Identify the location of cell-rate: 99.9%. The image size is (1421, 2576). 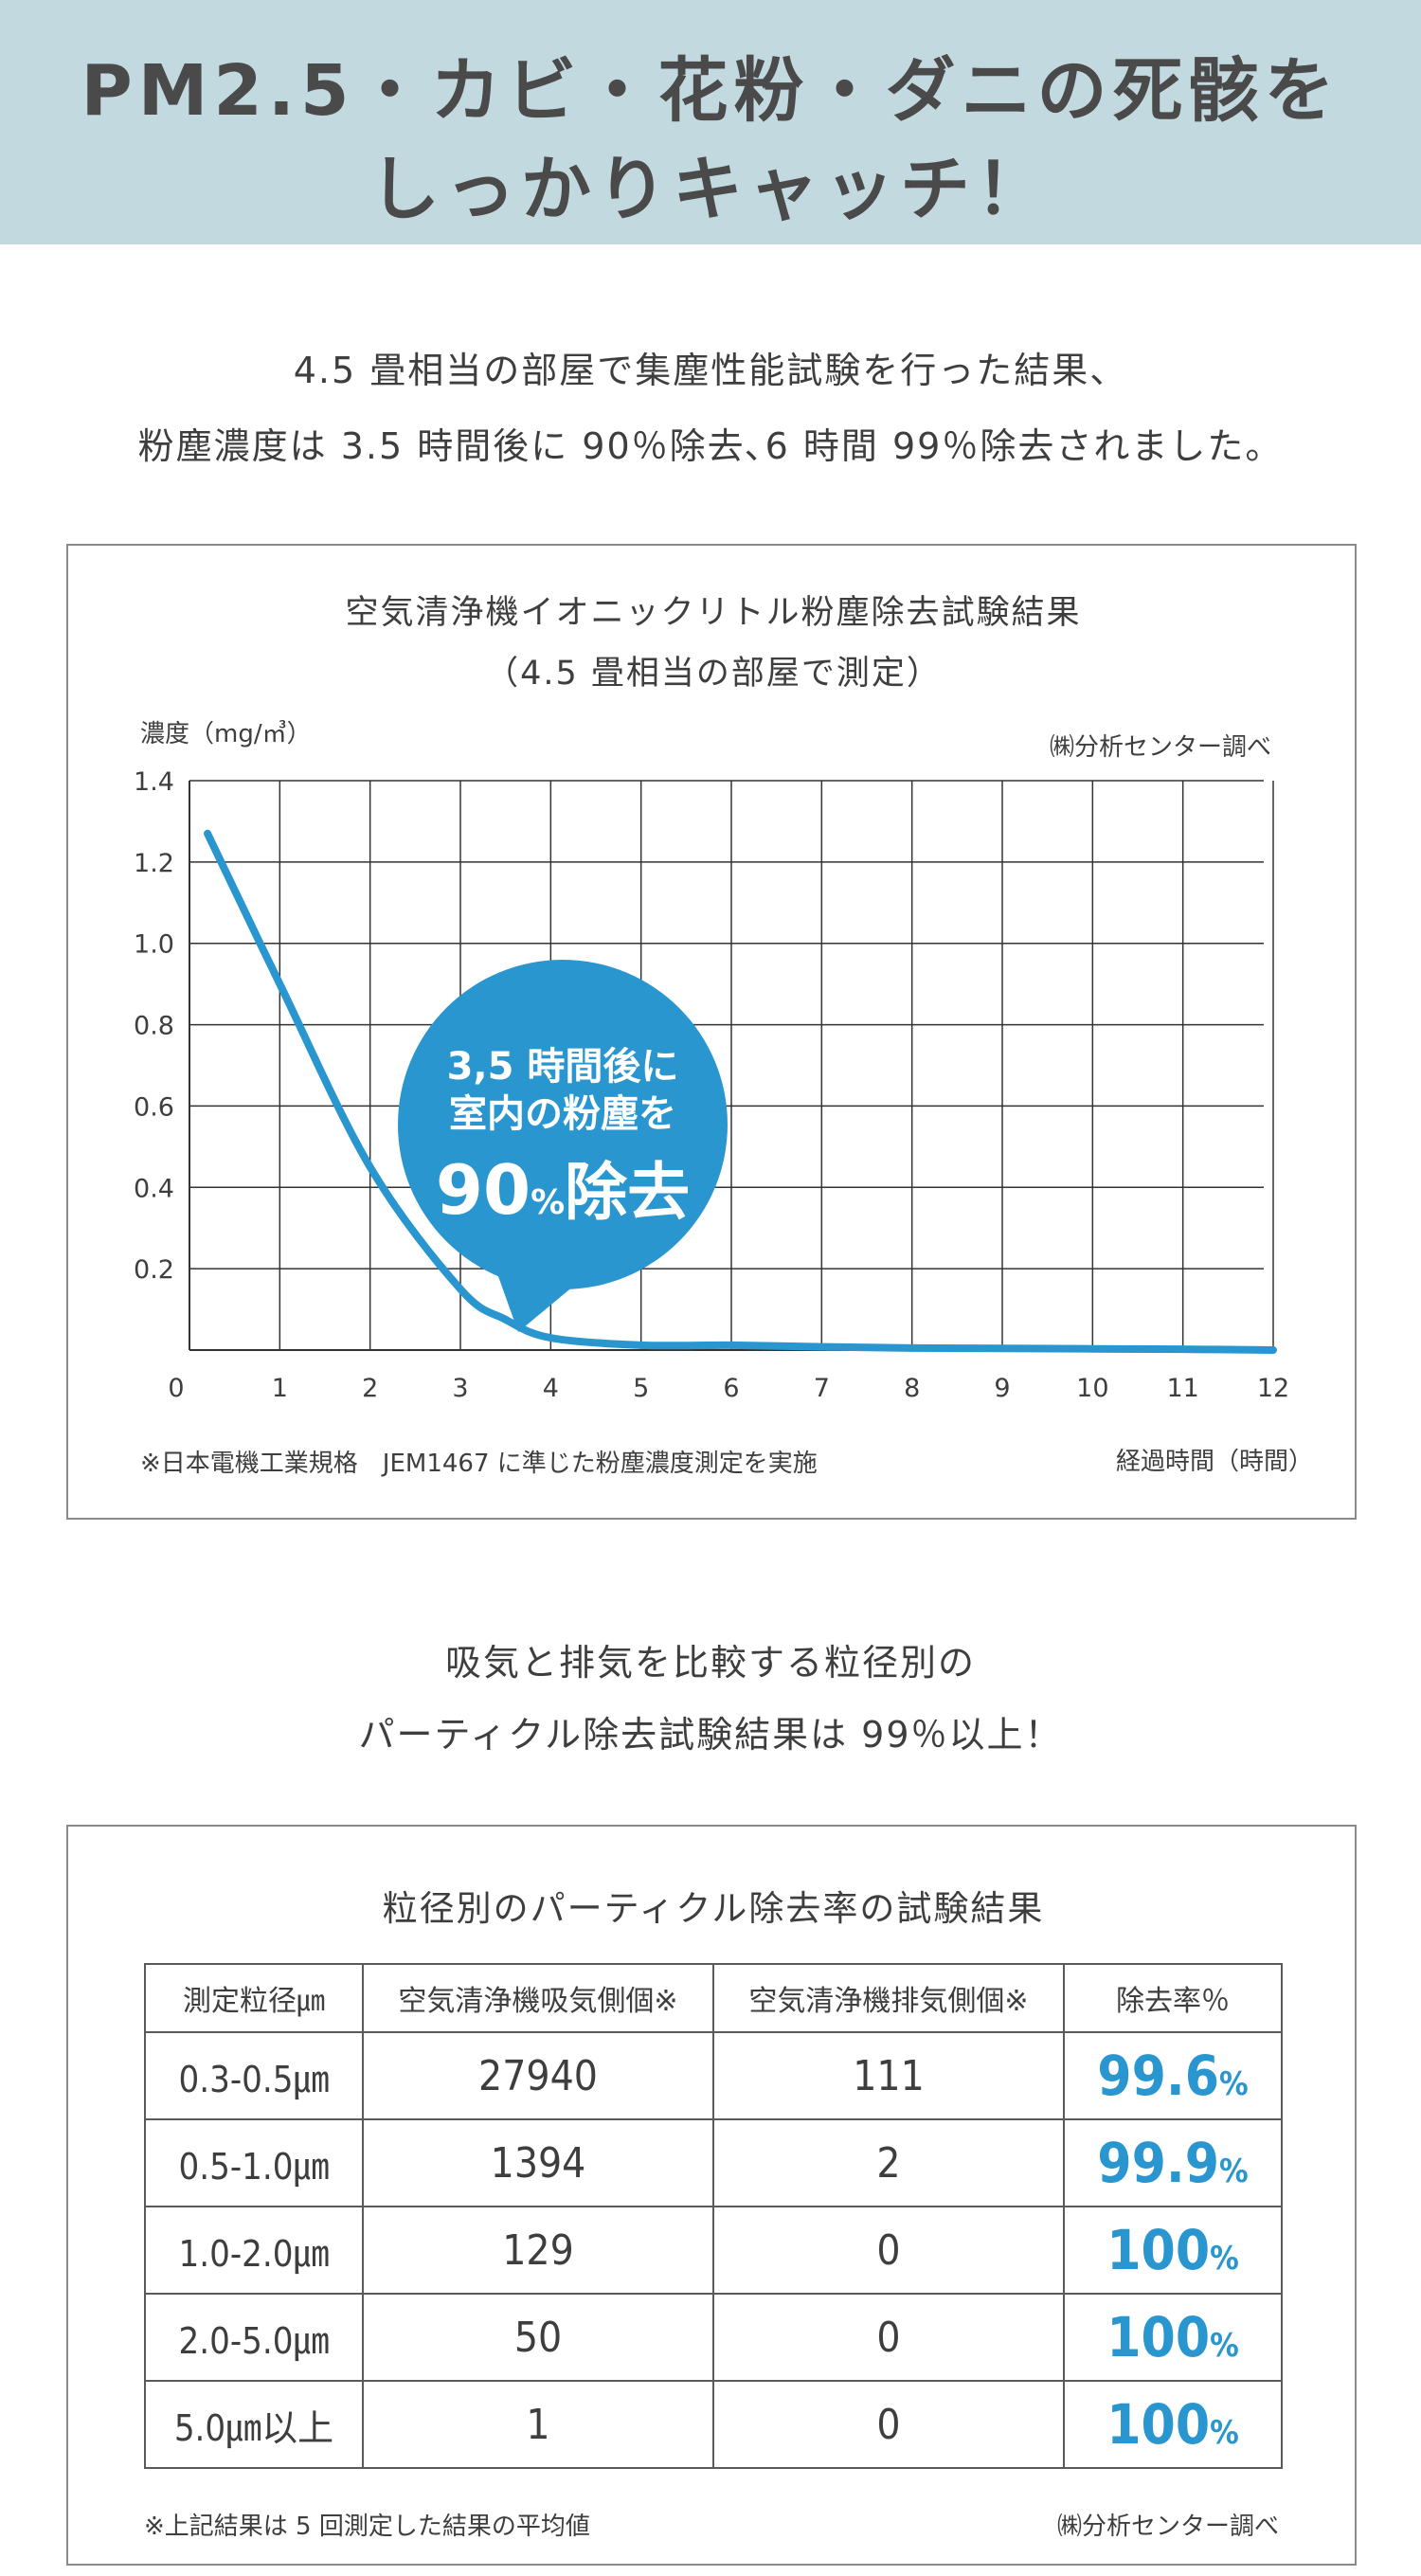
(1173, 2162).